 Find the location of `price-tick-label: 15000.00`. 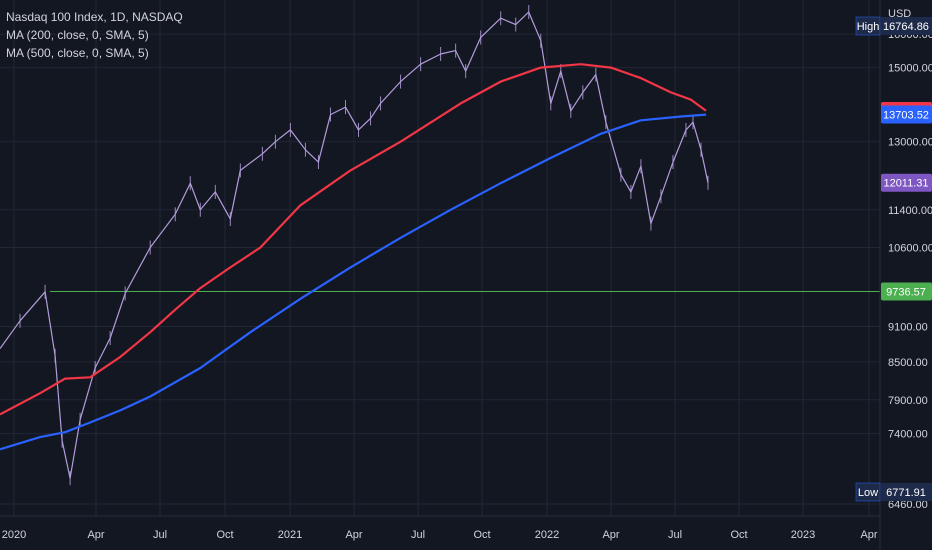

price-tick-label: 15000.00 is located at coordinates (910, 69).